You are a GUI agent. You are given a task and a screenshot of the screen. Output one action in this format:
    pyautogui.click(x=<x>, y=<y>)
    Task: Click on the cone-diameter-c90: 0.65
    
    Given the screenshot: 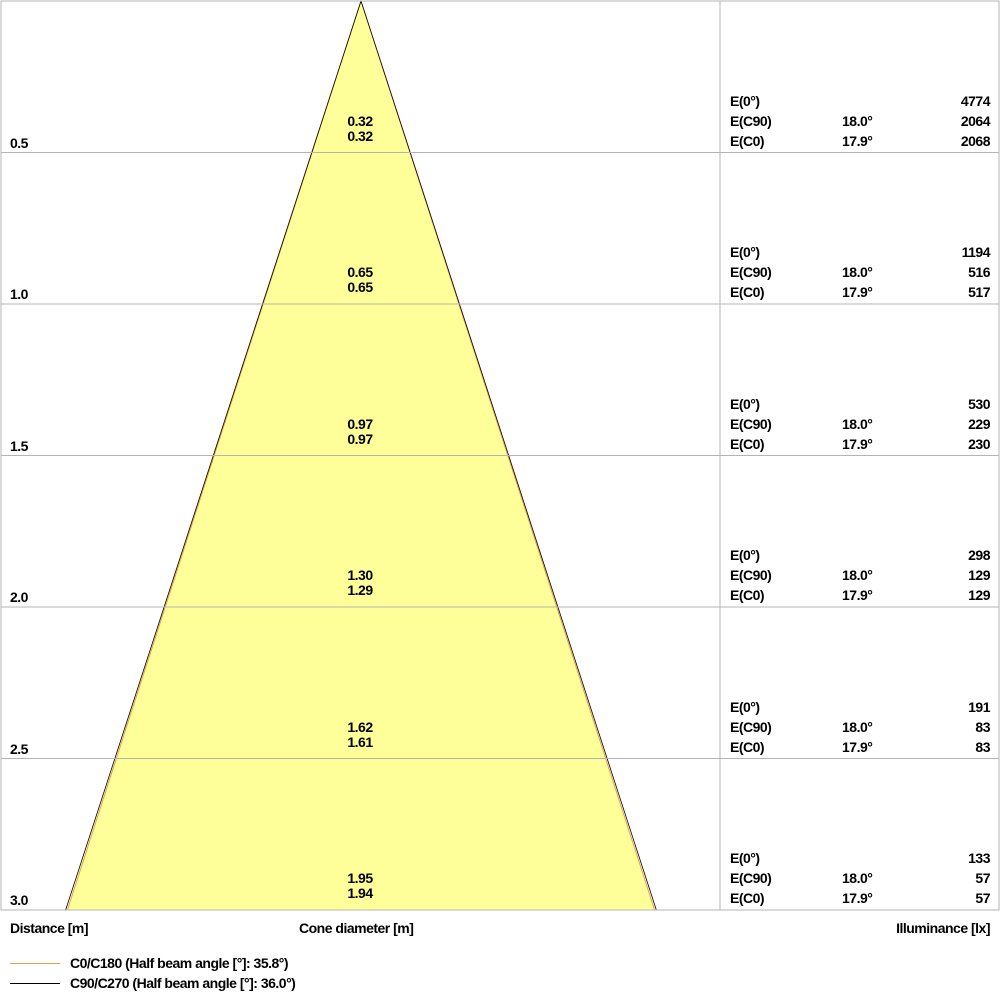 What is the action you would take?
    pyautogui.click(x=360, y=287)
    